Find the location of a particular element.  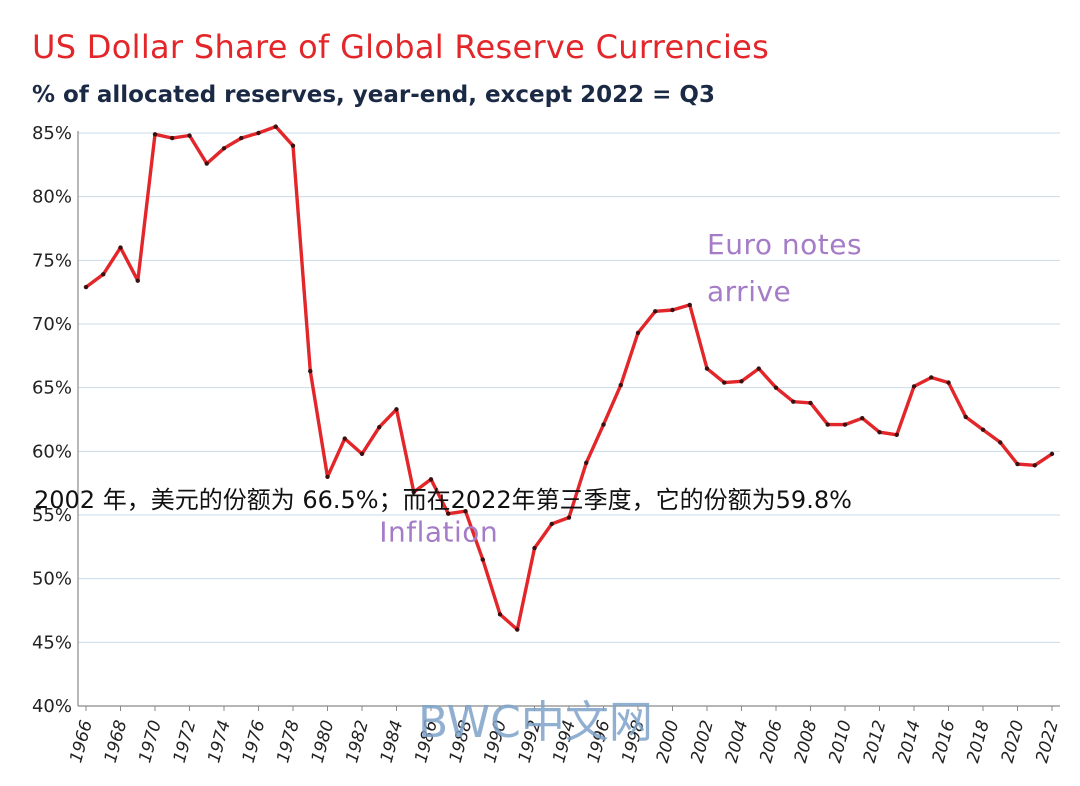

annotation: arrive is located at coordinates (749, 291).